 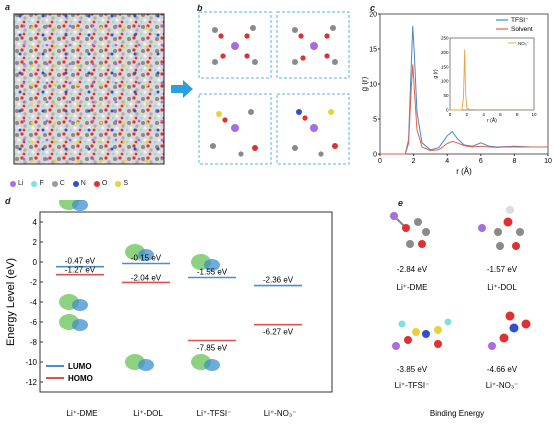 What do you see at coordinates (104, 183) in the screenshot?
I see `legend-label: O` at bounding box center [104, 183].